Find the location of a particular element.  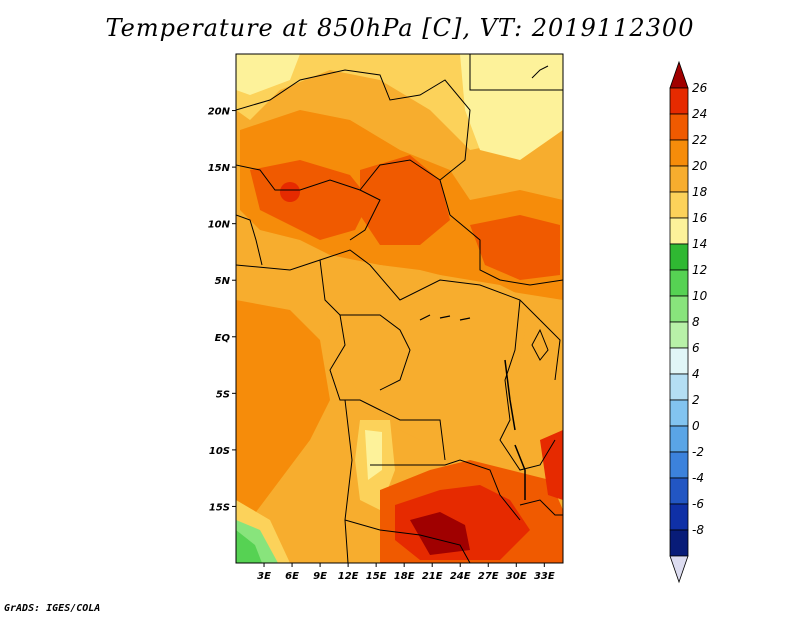

colorbar-label: 8 is located at coordinates (696, 322).